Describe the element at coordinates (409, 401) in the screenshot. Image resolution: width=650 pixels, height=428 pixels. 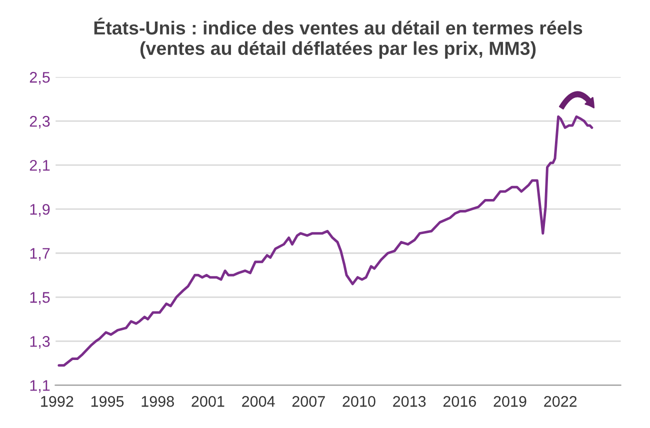
I see `x-tick-label: 2013` at that location.